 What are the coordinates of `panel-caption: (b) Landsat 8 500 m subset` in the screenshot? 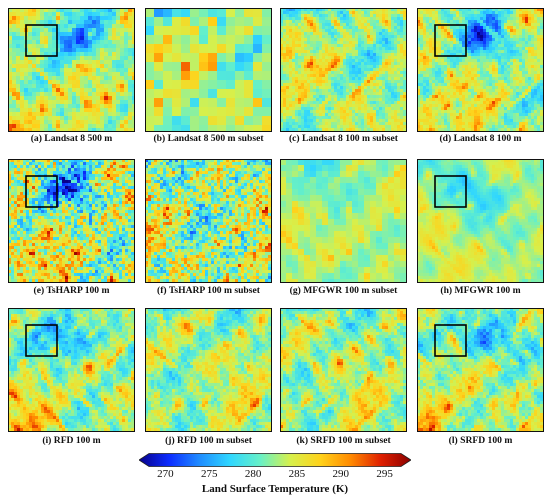 It's located at (208, 138).